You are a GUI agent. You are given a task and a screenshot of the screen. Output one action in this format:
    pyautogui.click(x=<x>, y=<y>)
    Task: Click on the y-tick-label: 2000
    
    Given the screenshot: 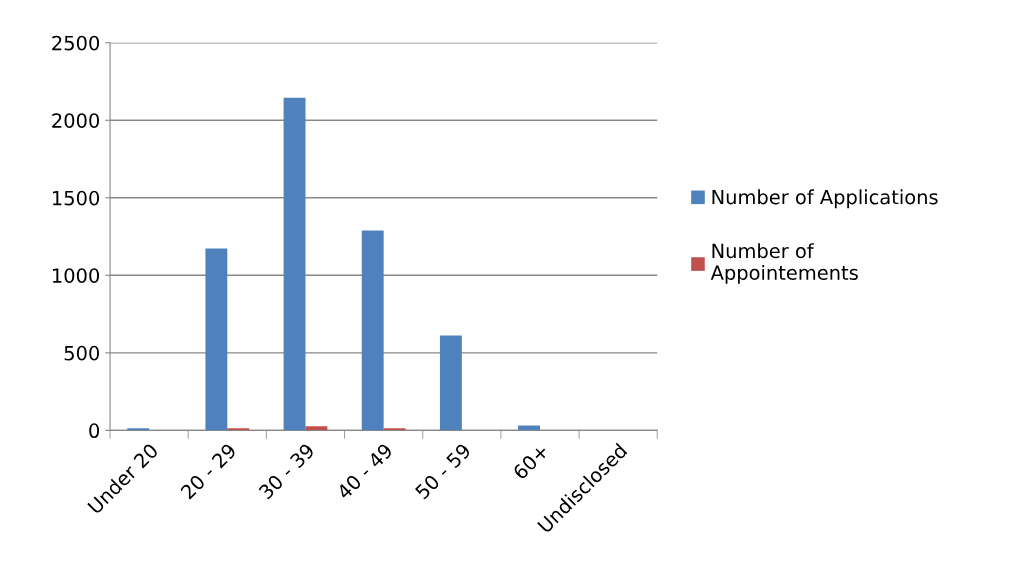 What is the action you would take?
    pyautogui.click(x=76, y=120)
    